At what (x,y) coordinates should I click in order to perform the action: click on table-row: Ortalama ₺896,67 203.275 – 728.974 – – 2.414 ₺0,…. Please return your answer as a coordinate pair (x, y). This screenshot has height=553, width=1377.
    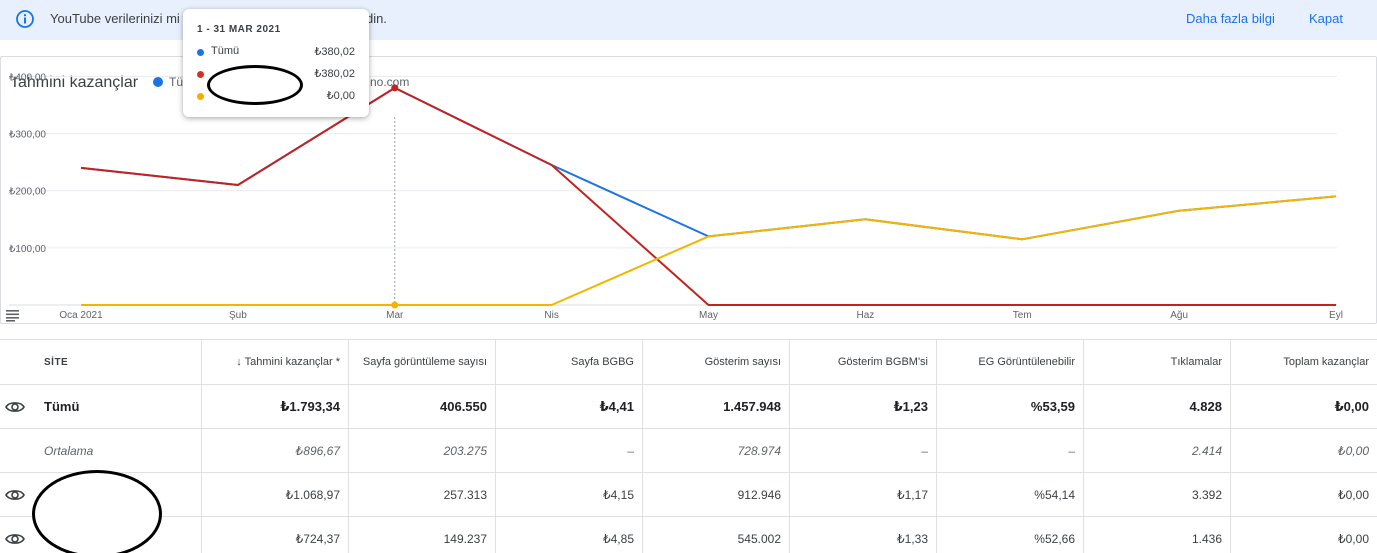
    Looking at the image, I should click on (688, 451).